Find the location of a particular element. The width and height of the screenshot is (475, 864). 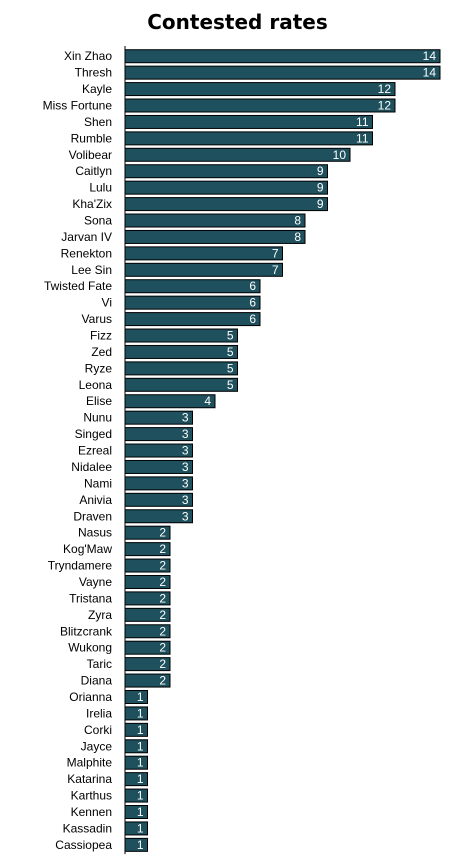

category-tick-label: Lee Sin is located at coordinates (91, 270).